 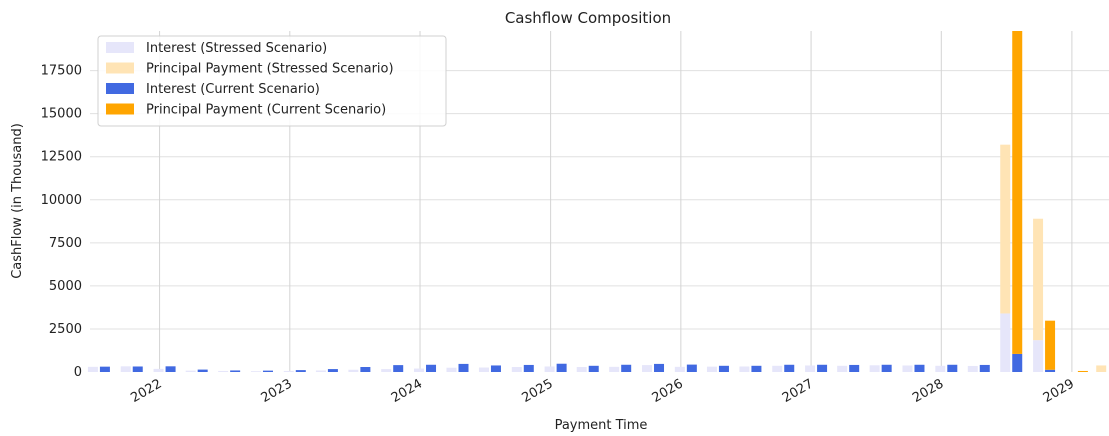 I want to click on x-tick-label: 2026, so click(x=668, y=391).